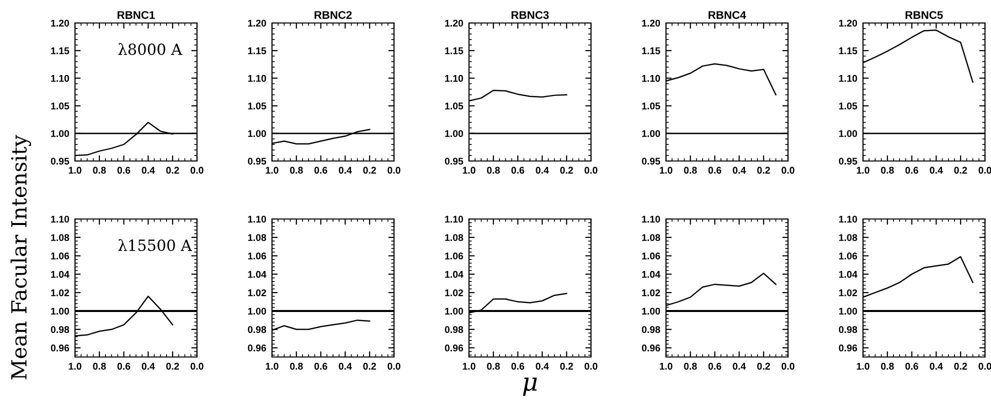 The height and width of the screenshot is (402, 991). What do you see at coordinates (529, 387) in the screenshot?
I see `x-axis-title: μ` at bounding box center [529, 387].